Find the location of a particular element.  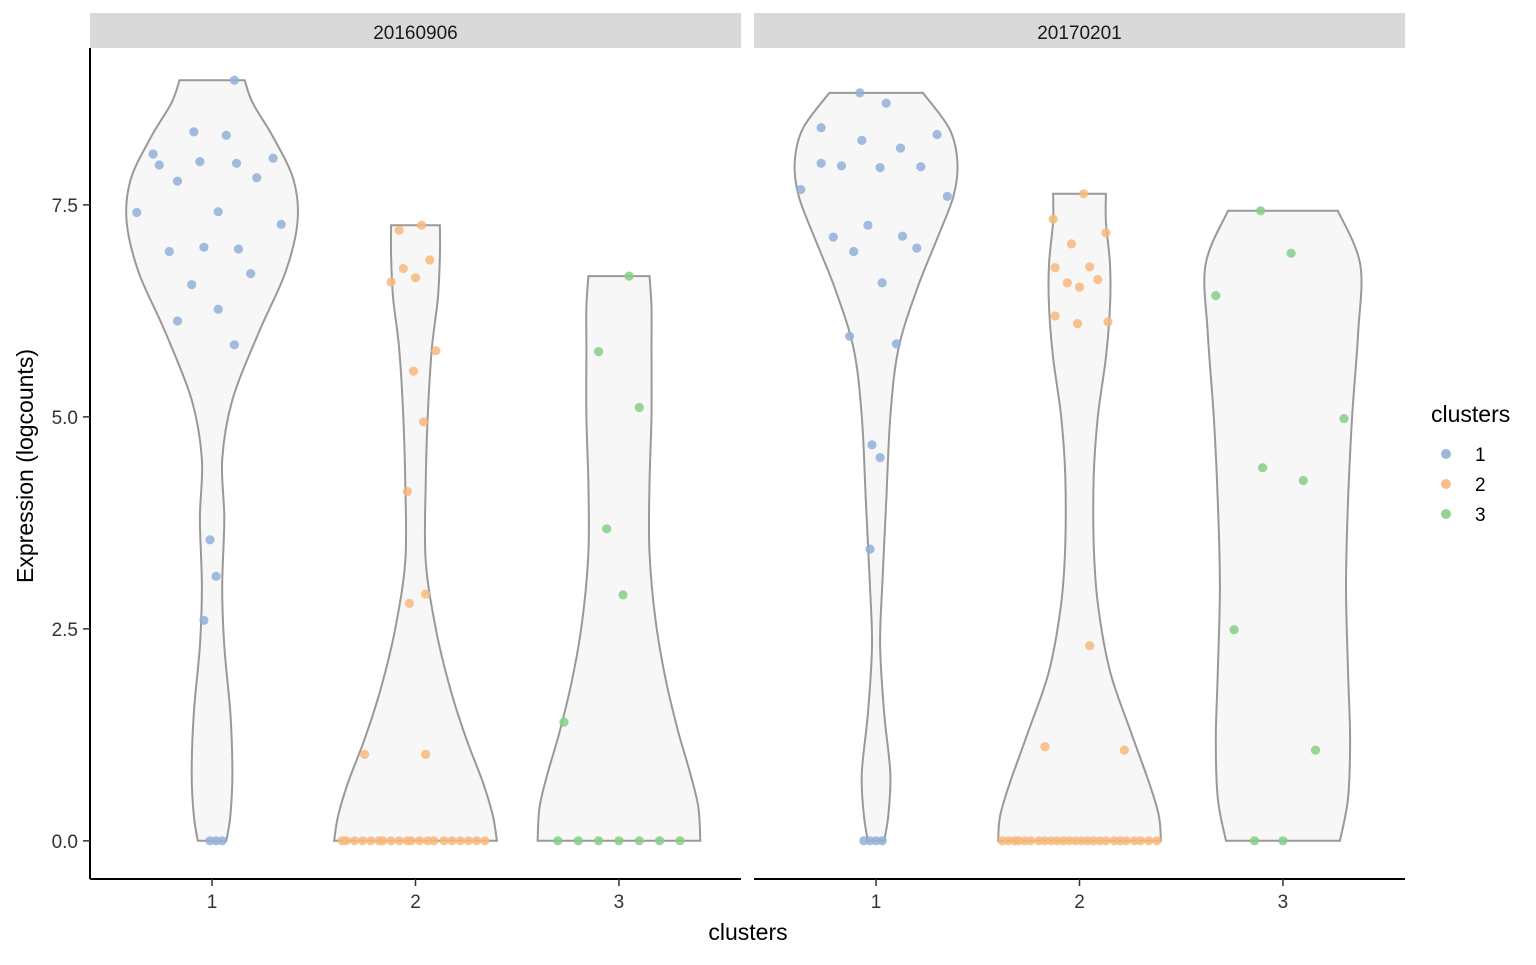

legend-label-3: 3 is located at coordinates (1480, 515).